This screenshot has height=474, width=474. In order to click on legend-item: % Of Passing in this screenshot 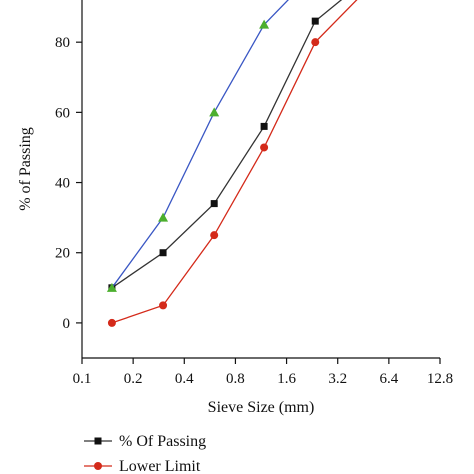, I will do `click(145, 441)`.